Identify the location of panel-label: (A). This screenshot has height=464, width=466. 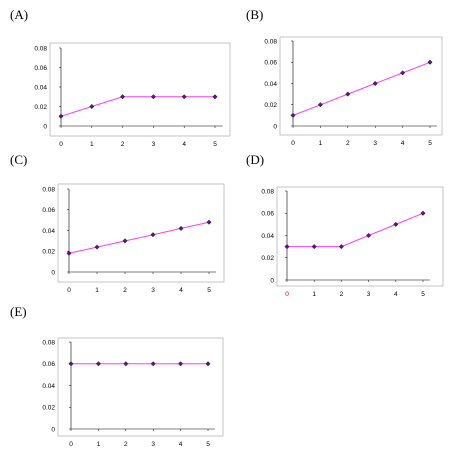
(19, 14).